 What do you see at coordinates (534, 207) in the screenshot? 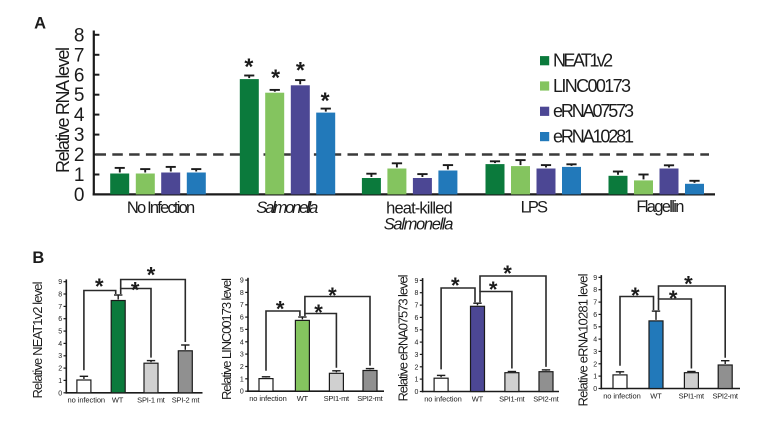
I see `svg-text: LPS` at bounding box center [534, 207].